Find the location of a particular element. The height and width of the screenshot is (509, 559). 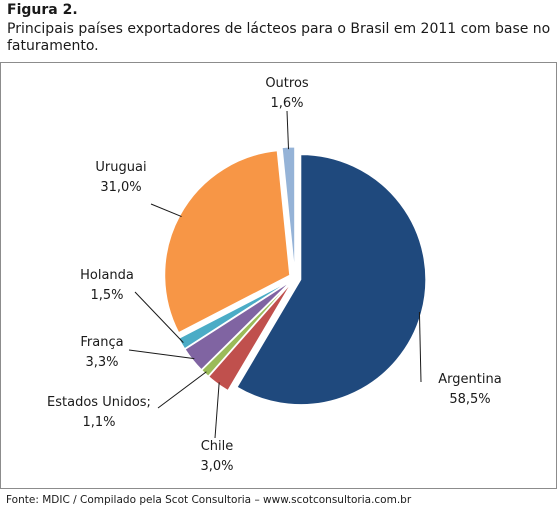

slice-label-name: Estados Unidos; is located at coordinates (99, 402).